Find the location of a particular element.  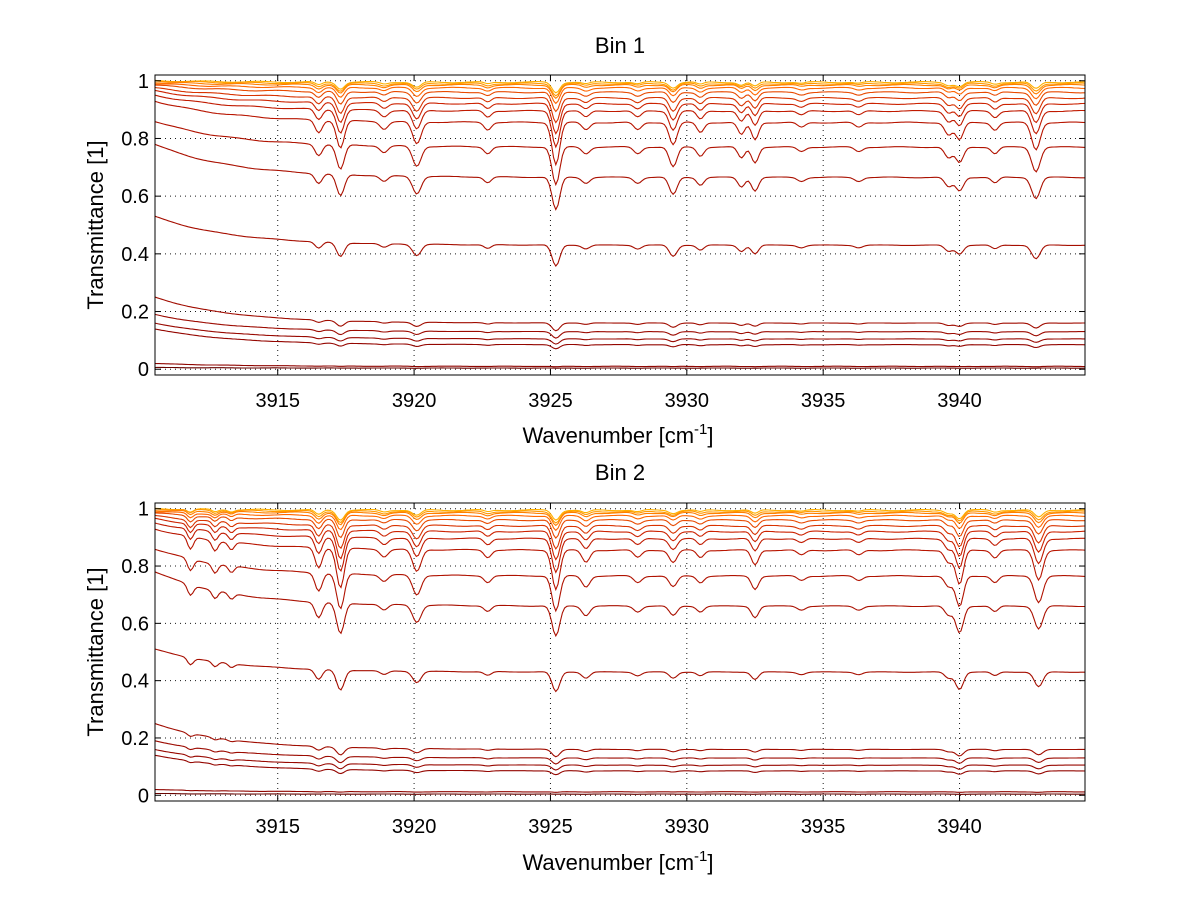

chart-title: Bin 1 is located at coordinates (620, 45).